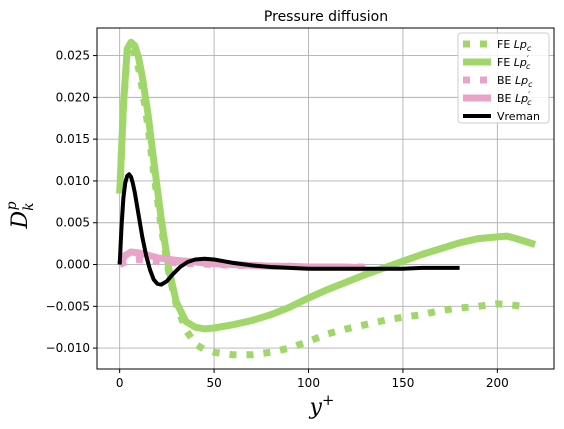 The width and height of the screenshot is (564, 429). What do you see at coordinates (402, 383) in the screenshot?
I see `x-tick-label: 150` at bounding box center [402, 383].